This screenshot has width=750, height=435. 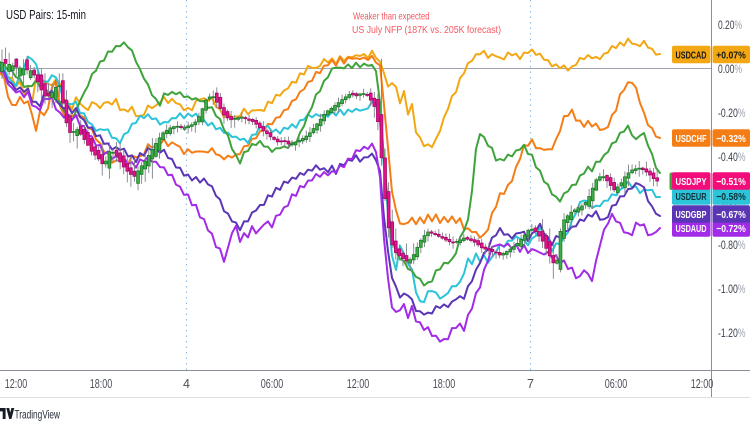 I want to click on svg-text: 4, so click(x=186, y=384).